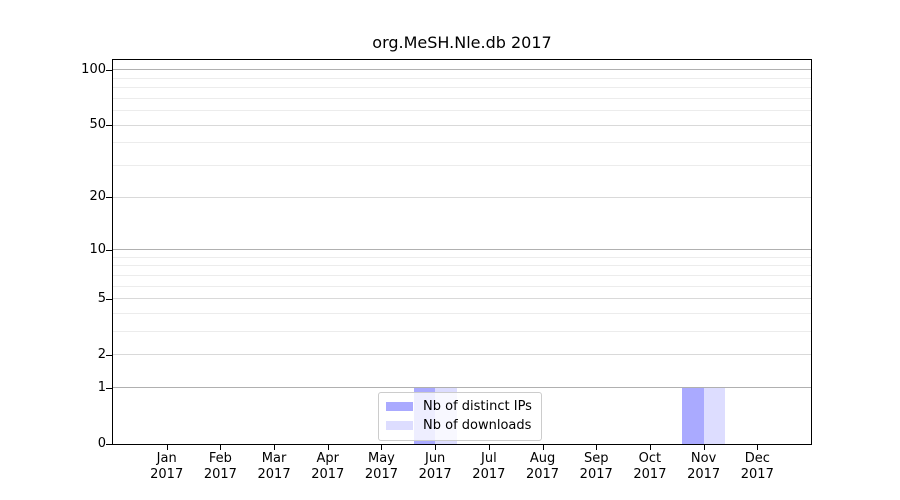  I want to click on bar-downloads, so click(714, 415).